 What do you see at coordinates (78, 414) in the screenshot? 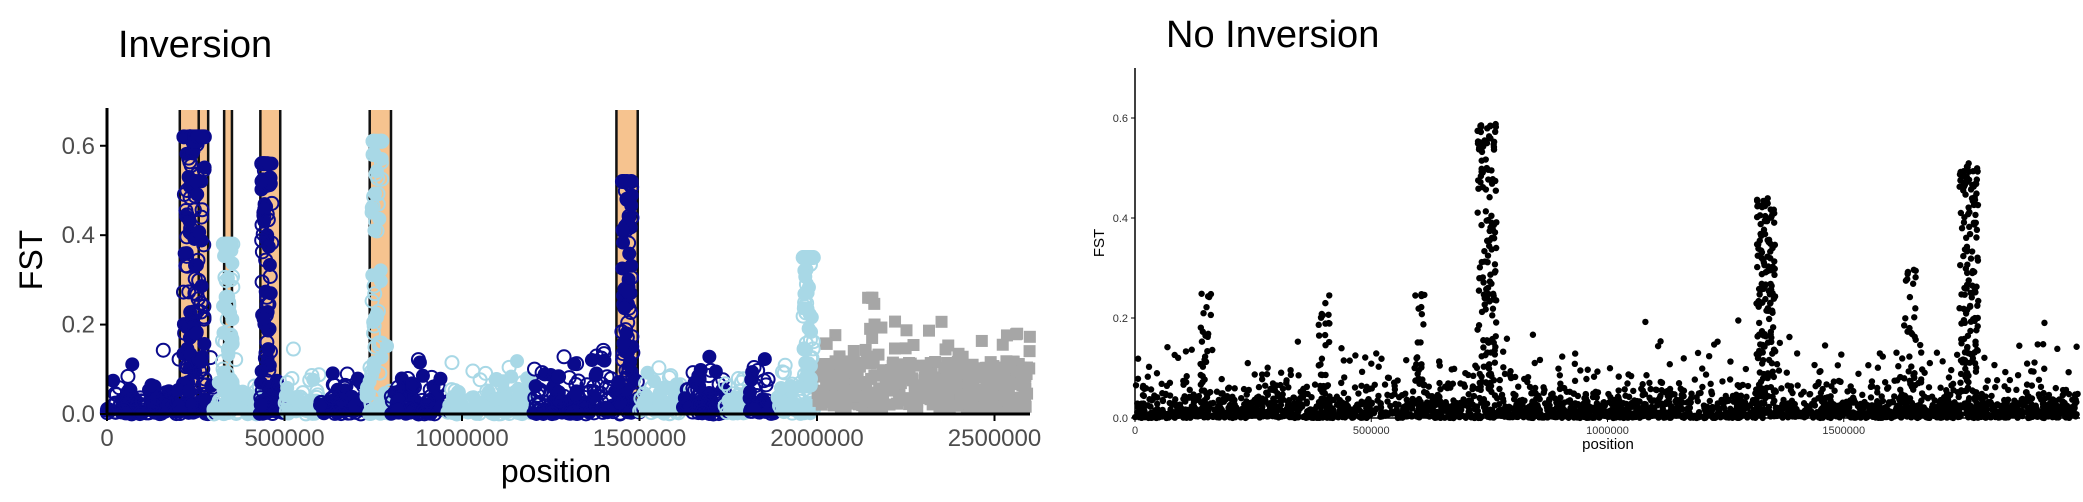
I see `y-tick-label: 0.0` at bounding box center [78, 414].